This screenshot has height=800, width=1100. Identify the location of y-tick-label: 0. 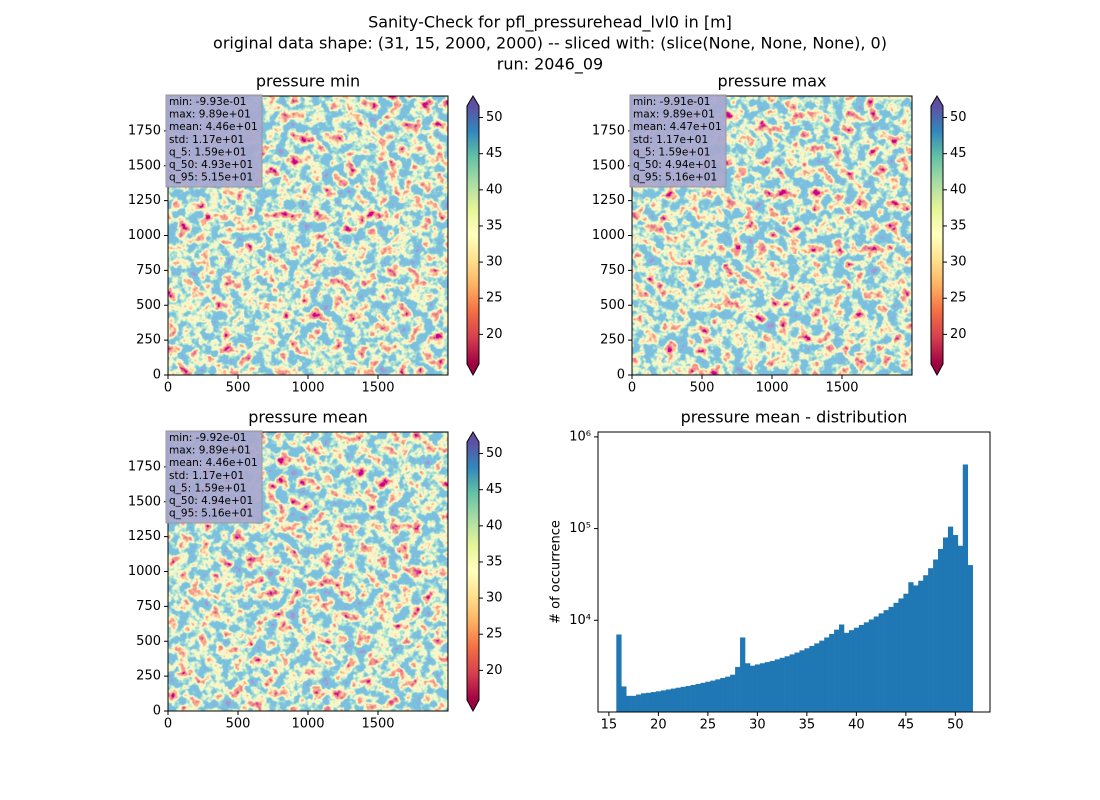
(621, 375).